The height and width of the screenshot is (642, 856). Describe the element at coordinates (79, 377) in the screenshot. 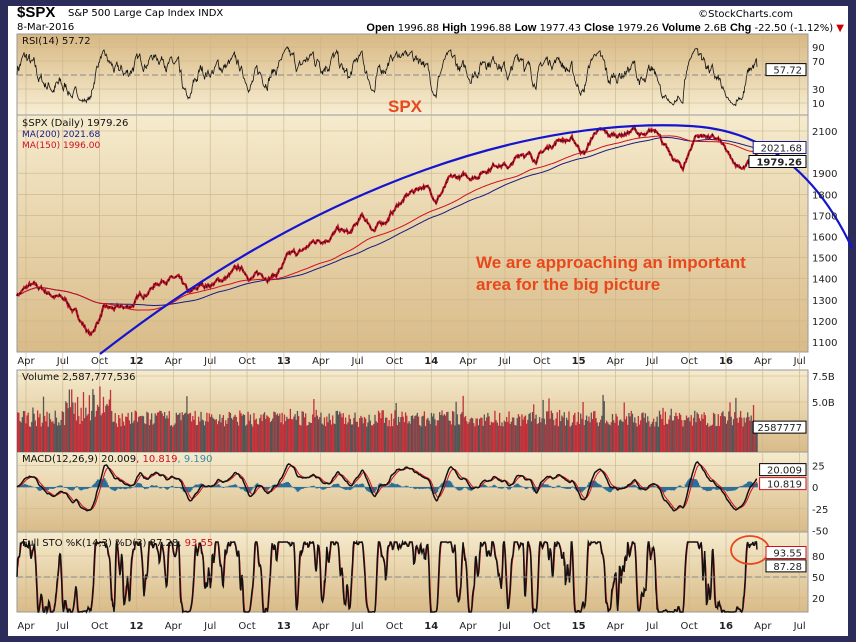

I see `volume-label: Volume 2,587,777,536` at that location.